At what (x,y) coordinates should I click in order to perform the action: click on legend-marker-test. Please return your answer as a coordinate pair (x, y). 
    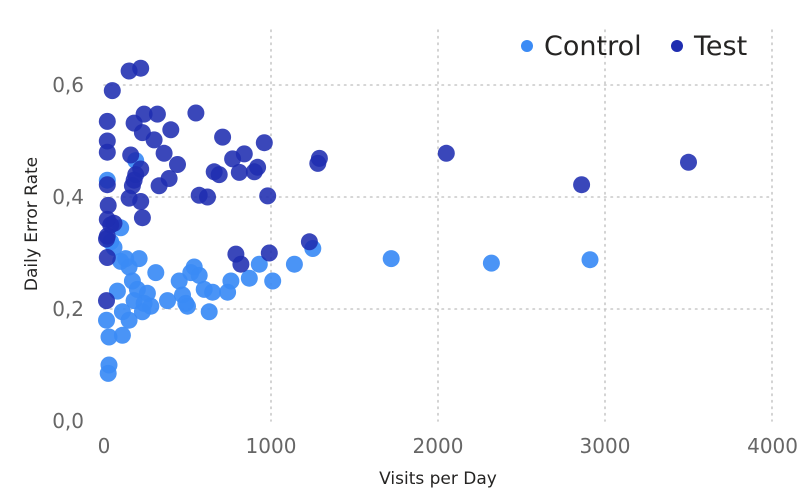
    Looking at the image, I should click on (677, 46).